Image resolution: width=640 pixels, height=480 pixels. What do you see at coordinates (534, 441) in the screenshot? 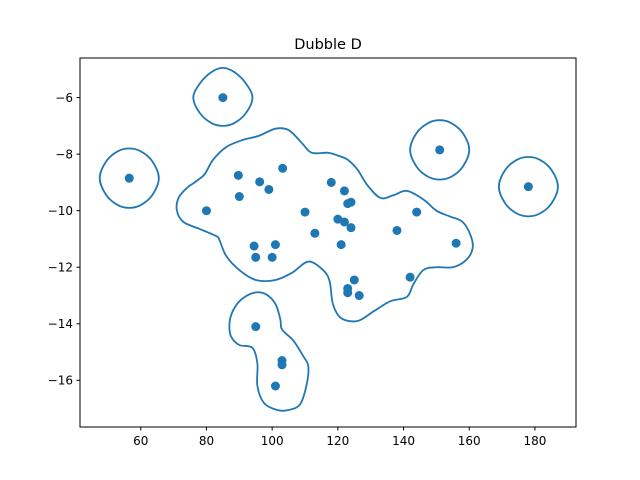
I see `x-tick-label: 180` at bounding box center [534, 441].